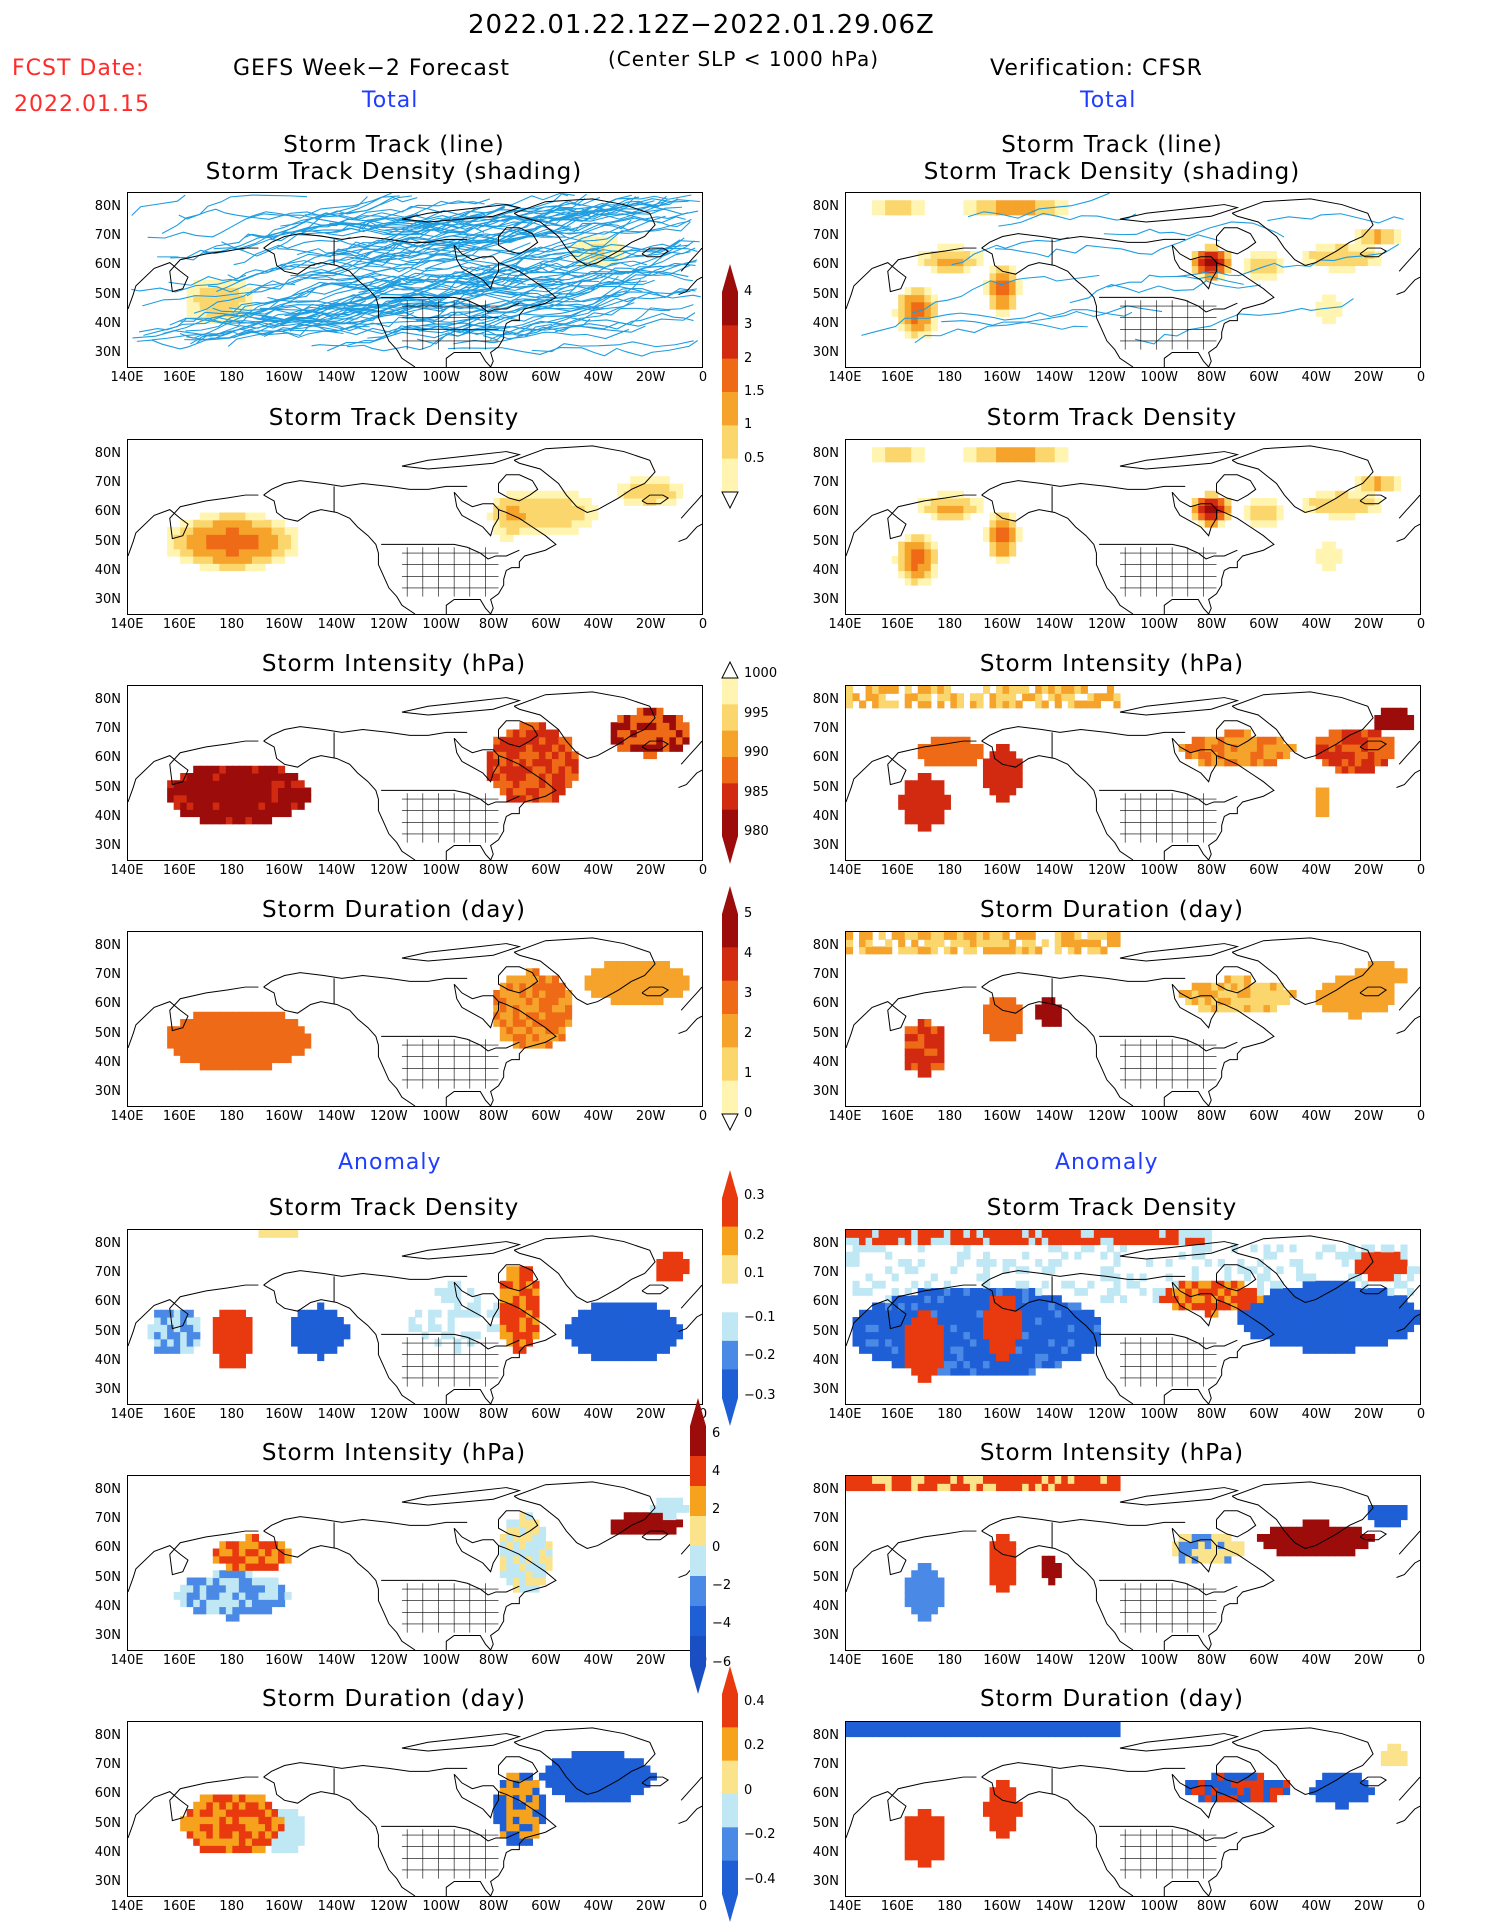 The image size is (1487, 1925). What do you see at coordinates (1264, 1660) in the screenshot?
I see `lon-tick-label: 60W` at bounding box center [1264, 1660].